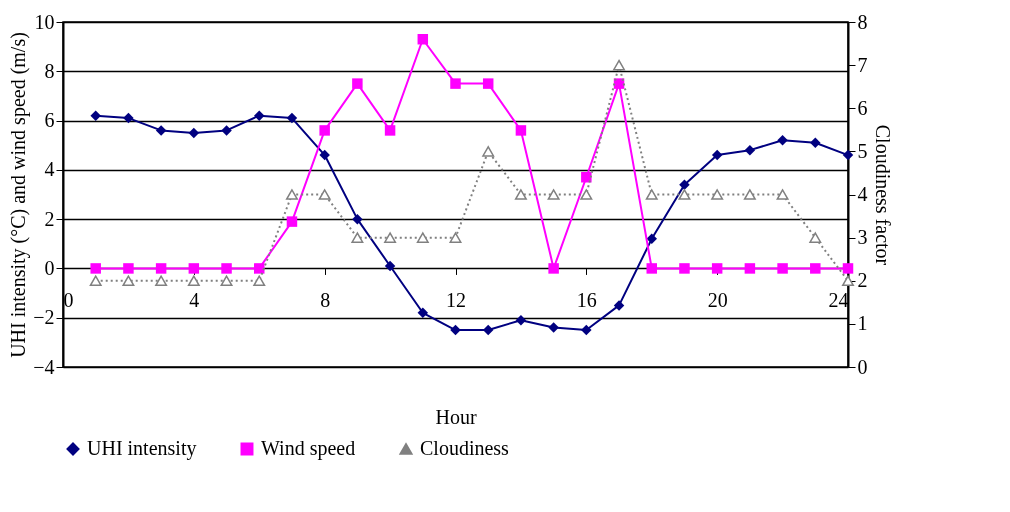 This screenshot has width=1010, height=512. I want to click on legend-label: Wind speed, so click(308, 448).